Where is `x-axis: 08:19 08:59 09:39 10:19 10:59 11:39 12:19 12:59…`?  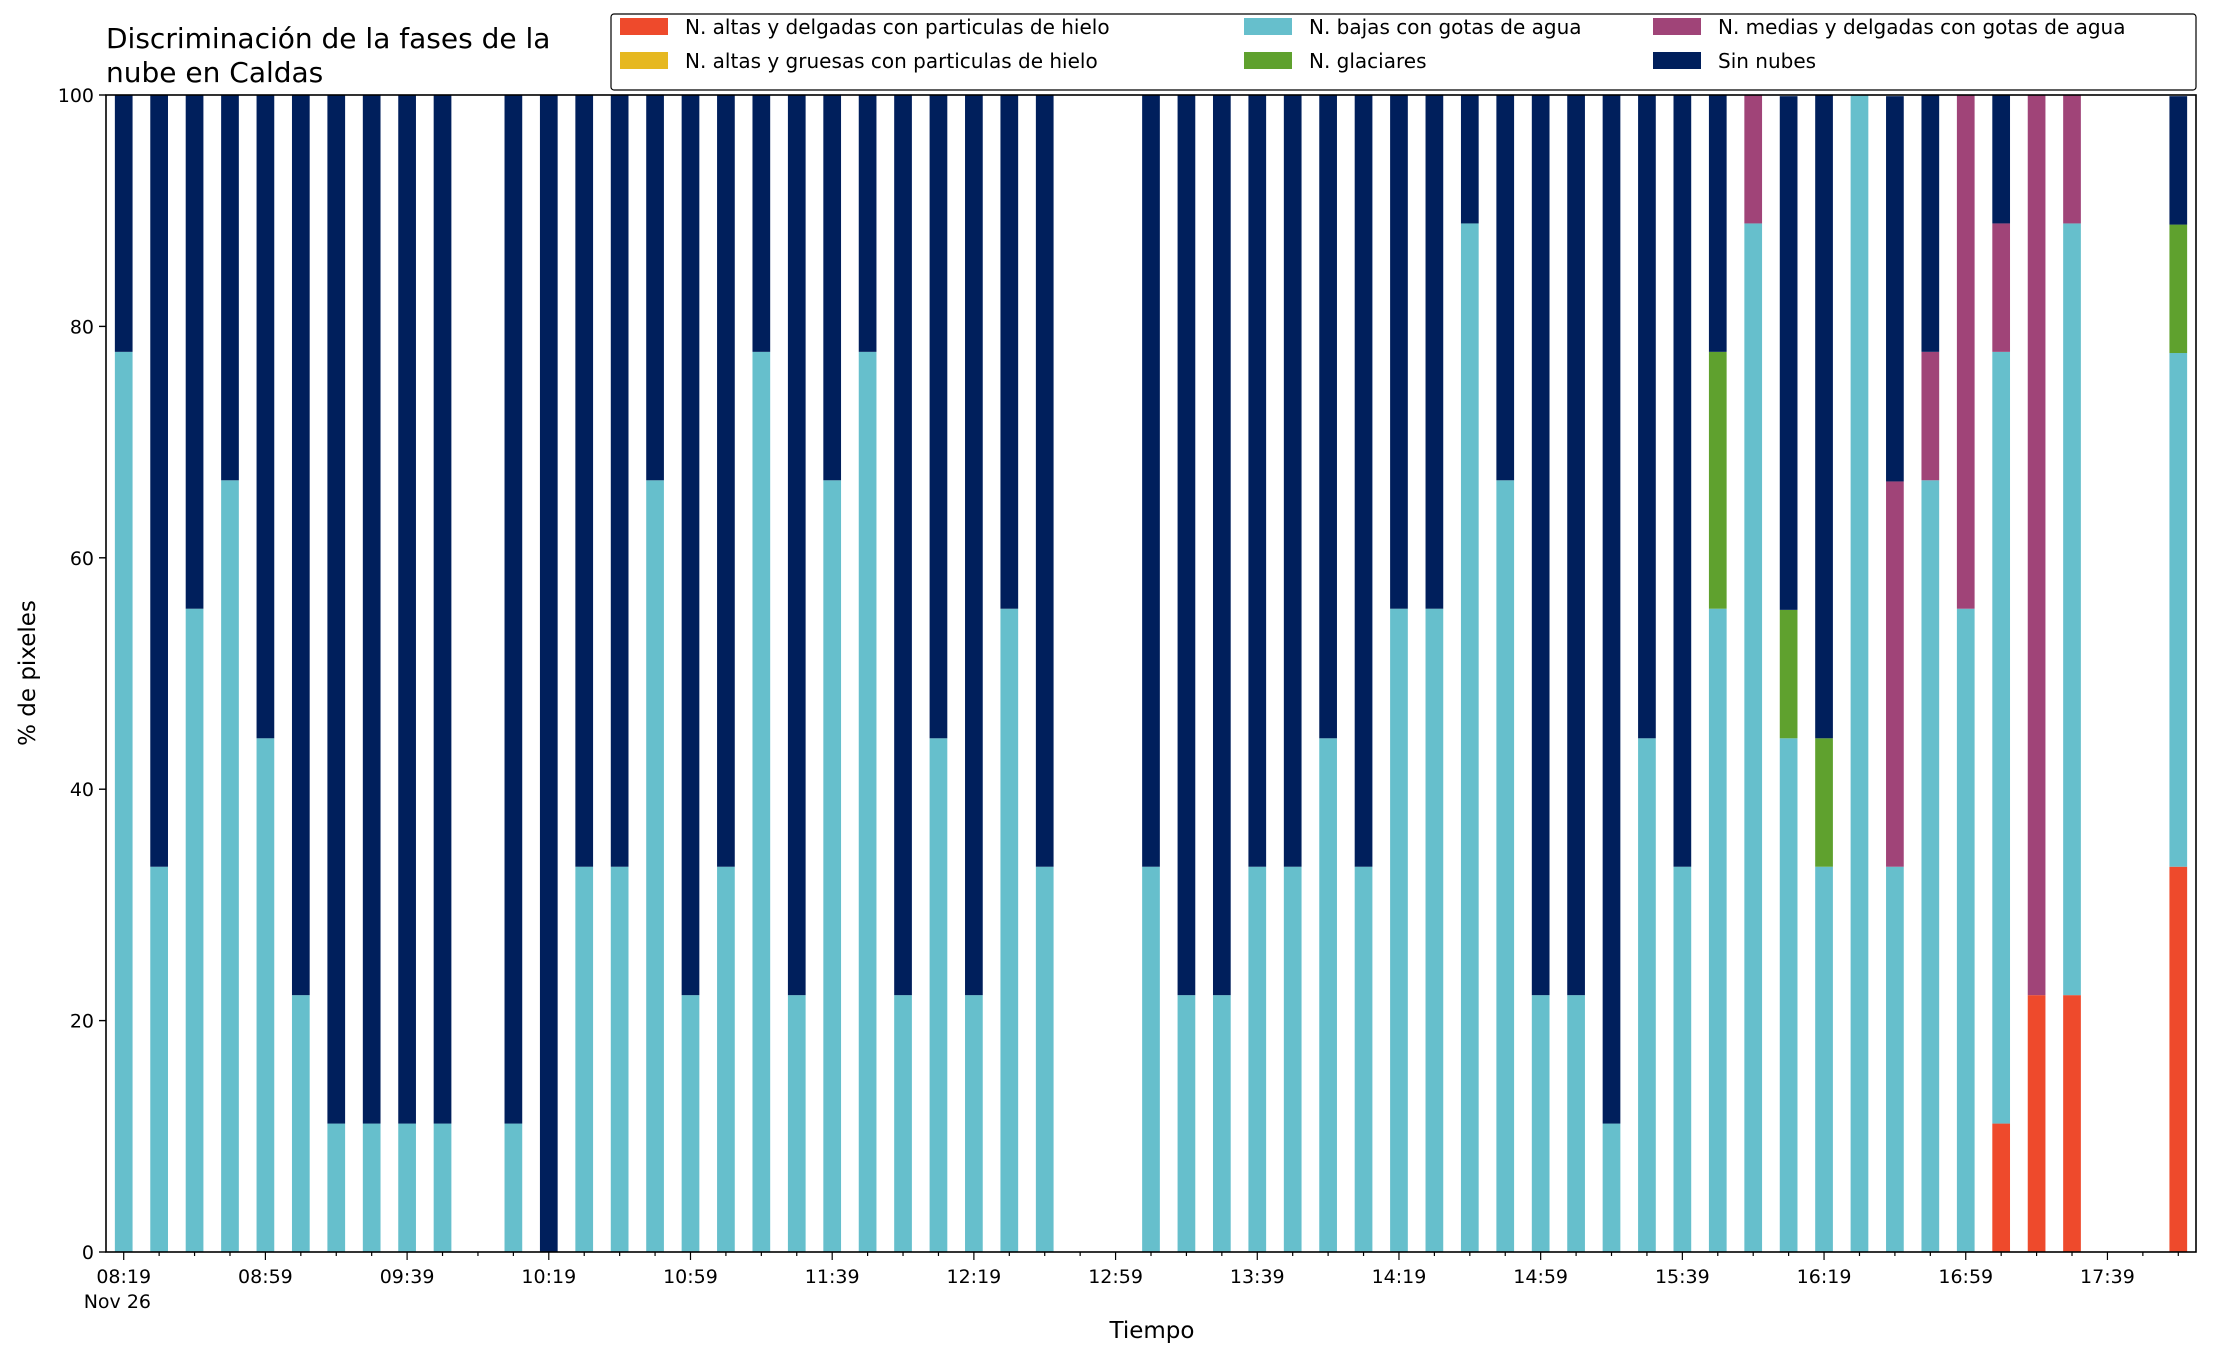 x-axis: 08:19 08:59 09:39 10:19 10:59 11:39 12:19 12:59… is located at coordinates (1131, 1282).